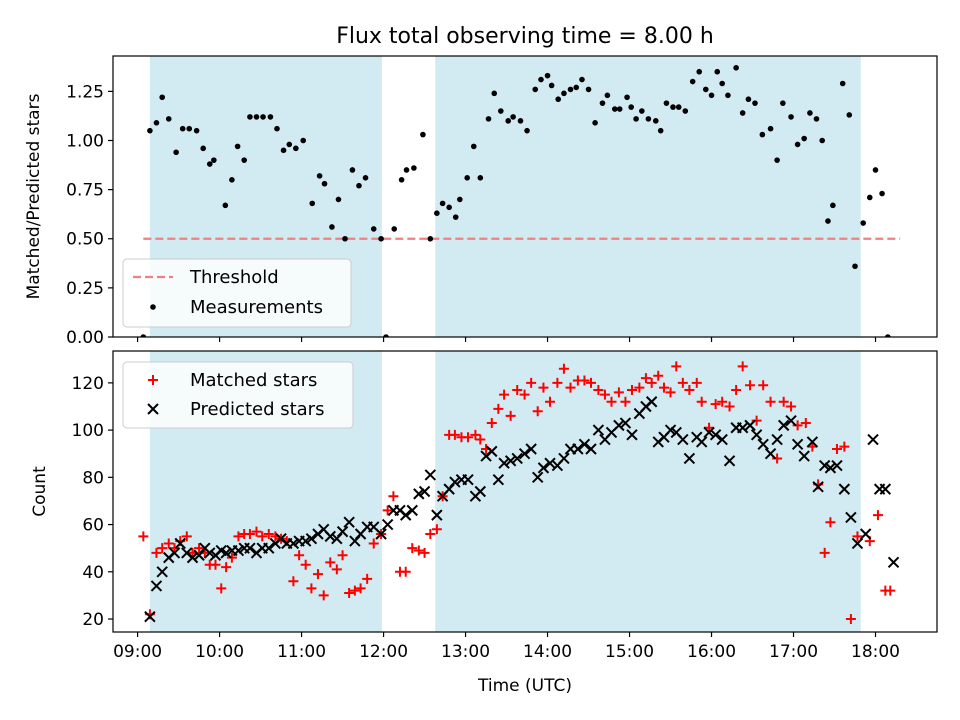  I want to click on legend-measurements-swatch, so click(153, 307).